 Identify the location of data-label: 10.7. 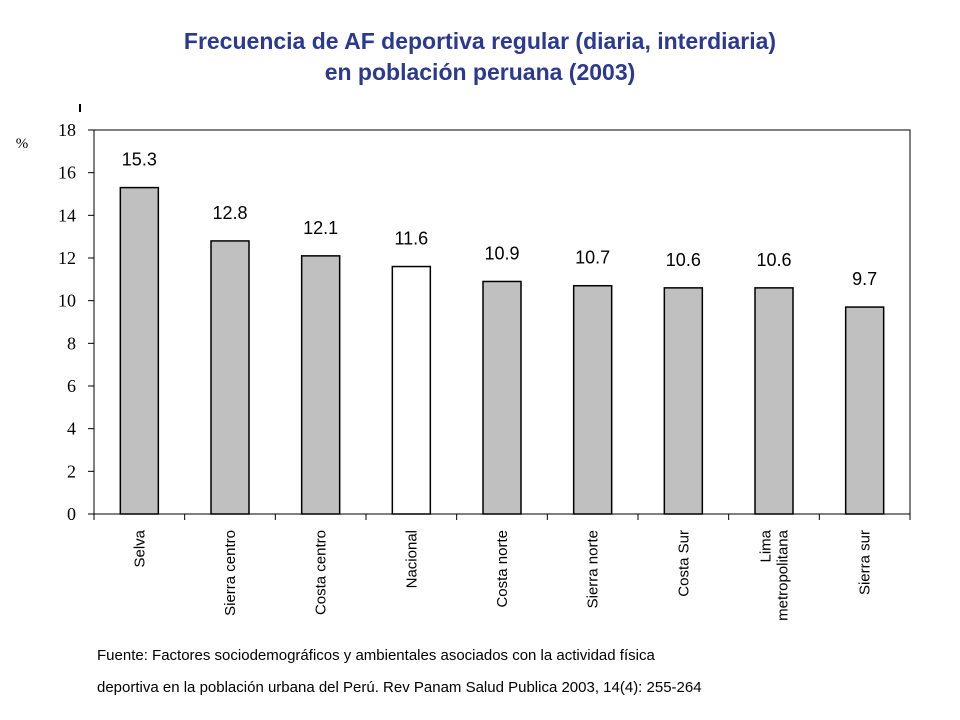
(592, 258).